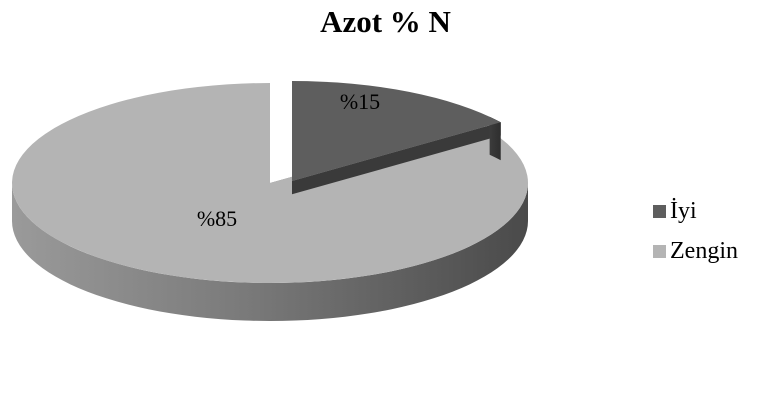 Image resolution: width=771 pixels, height=394 pixels. I want to click on legend-item-zengin: Zengin, so click(695, 251).